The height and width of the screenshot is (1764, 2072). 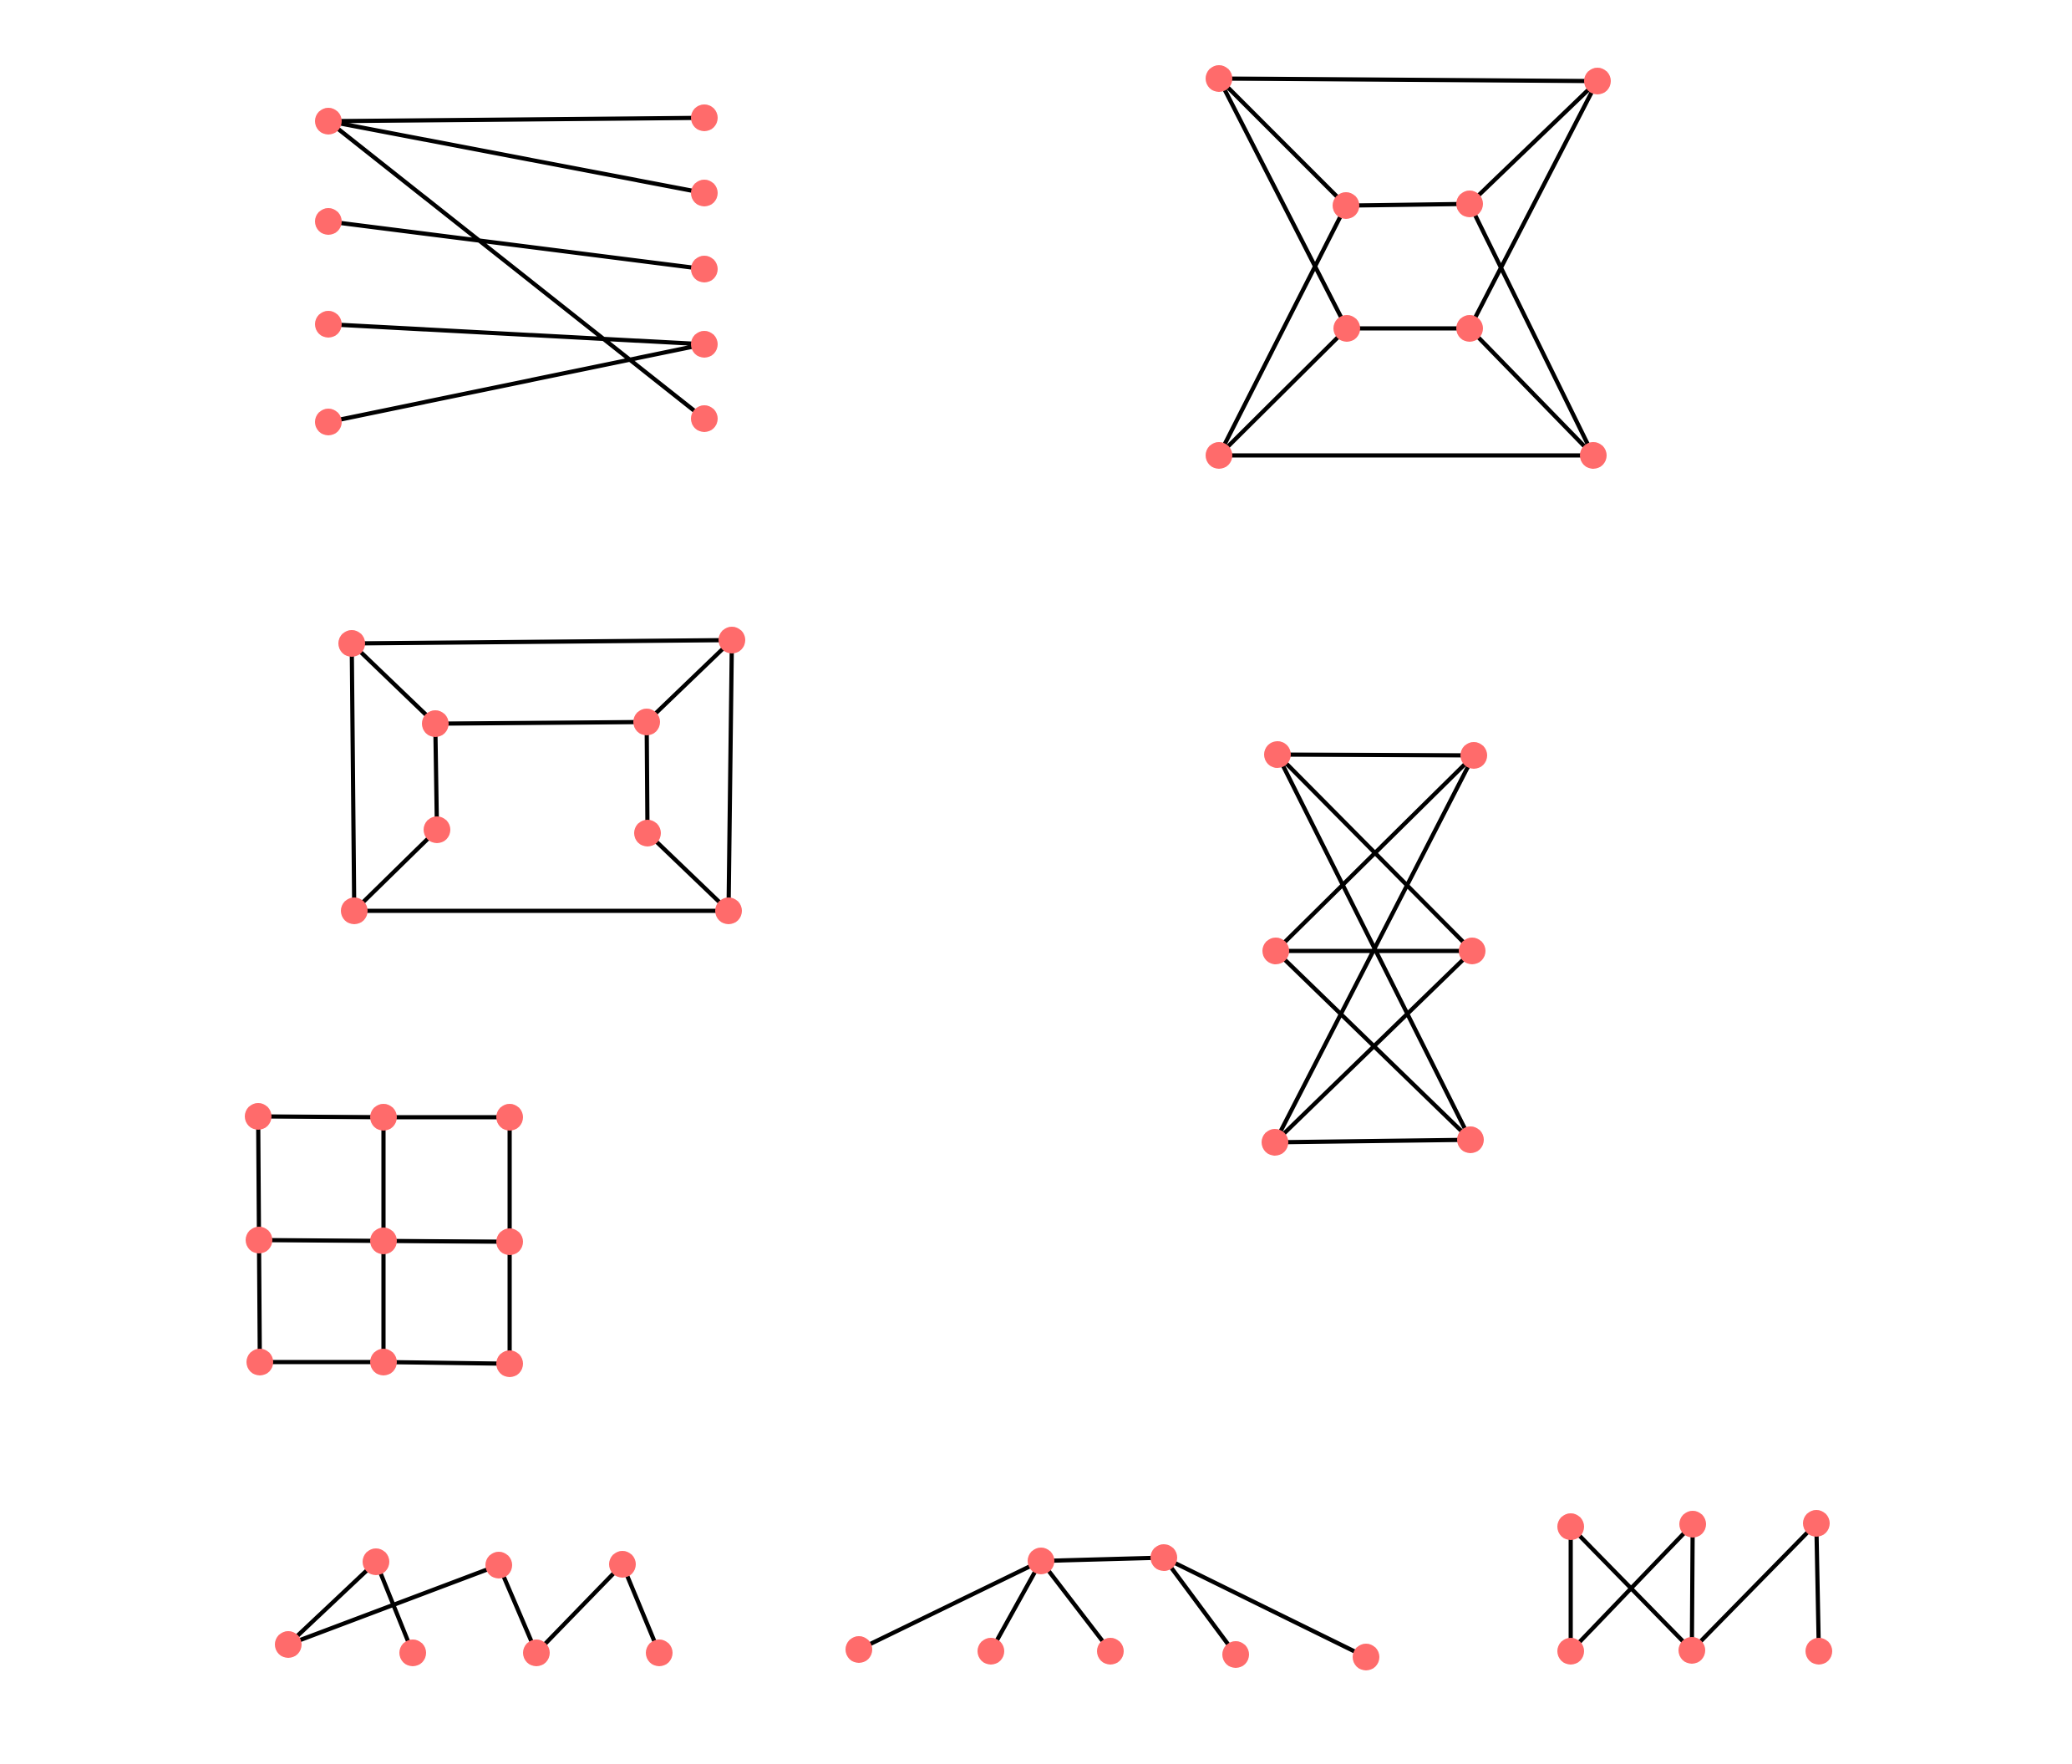 I want to click on bipartite-matching-graph, so click(x=516, y=269).